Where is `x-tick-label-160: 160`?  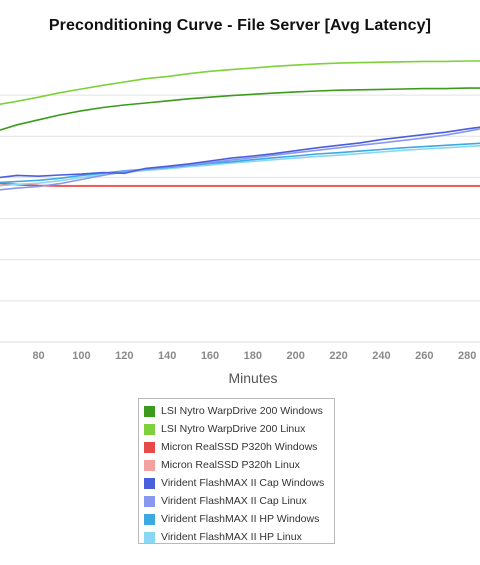
x-tick-label-160: 160 is located at coordinates (210, 356).